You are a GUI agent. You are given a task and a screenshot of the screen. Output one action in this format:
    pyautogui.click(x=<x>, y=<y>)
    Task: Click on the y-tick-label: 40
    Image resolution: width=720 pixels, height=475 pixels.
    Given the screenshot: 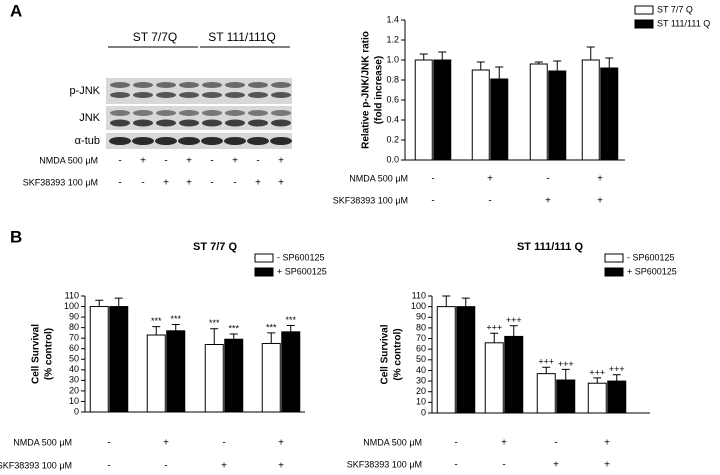 What is the action you would take?
    pyautogui.click(x=74, y=369)
    